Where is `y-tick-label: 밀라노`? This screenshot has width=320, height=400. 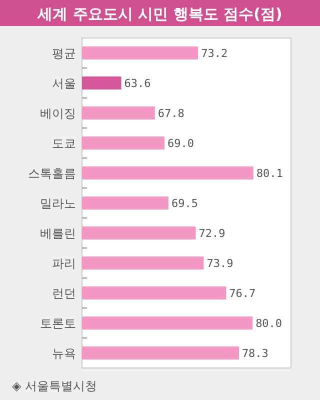
y-tick-label: 밀라노 is located at coordinates (58, 203).